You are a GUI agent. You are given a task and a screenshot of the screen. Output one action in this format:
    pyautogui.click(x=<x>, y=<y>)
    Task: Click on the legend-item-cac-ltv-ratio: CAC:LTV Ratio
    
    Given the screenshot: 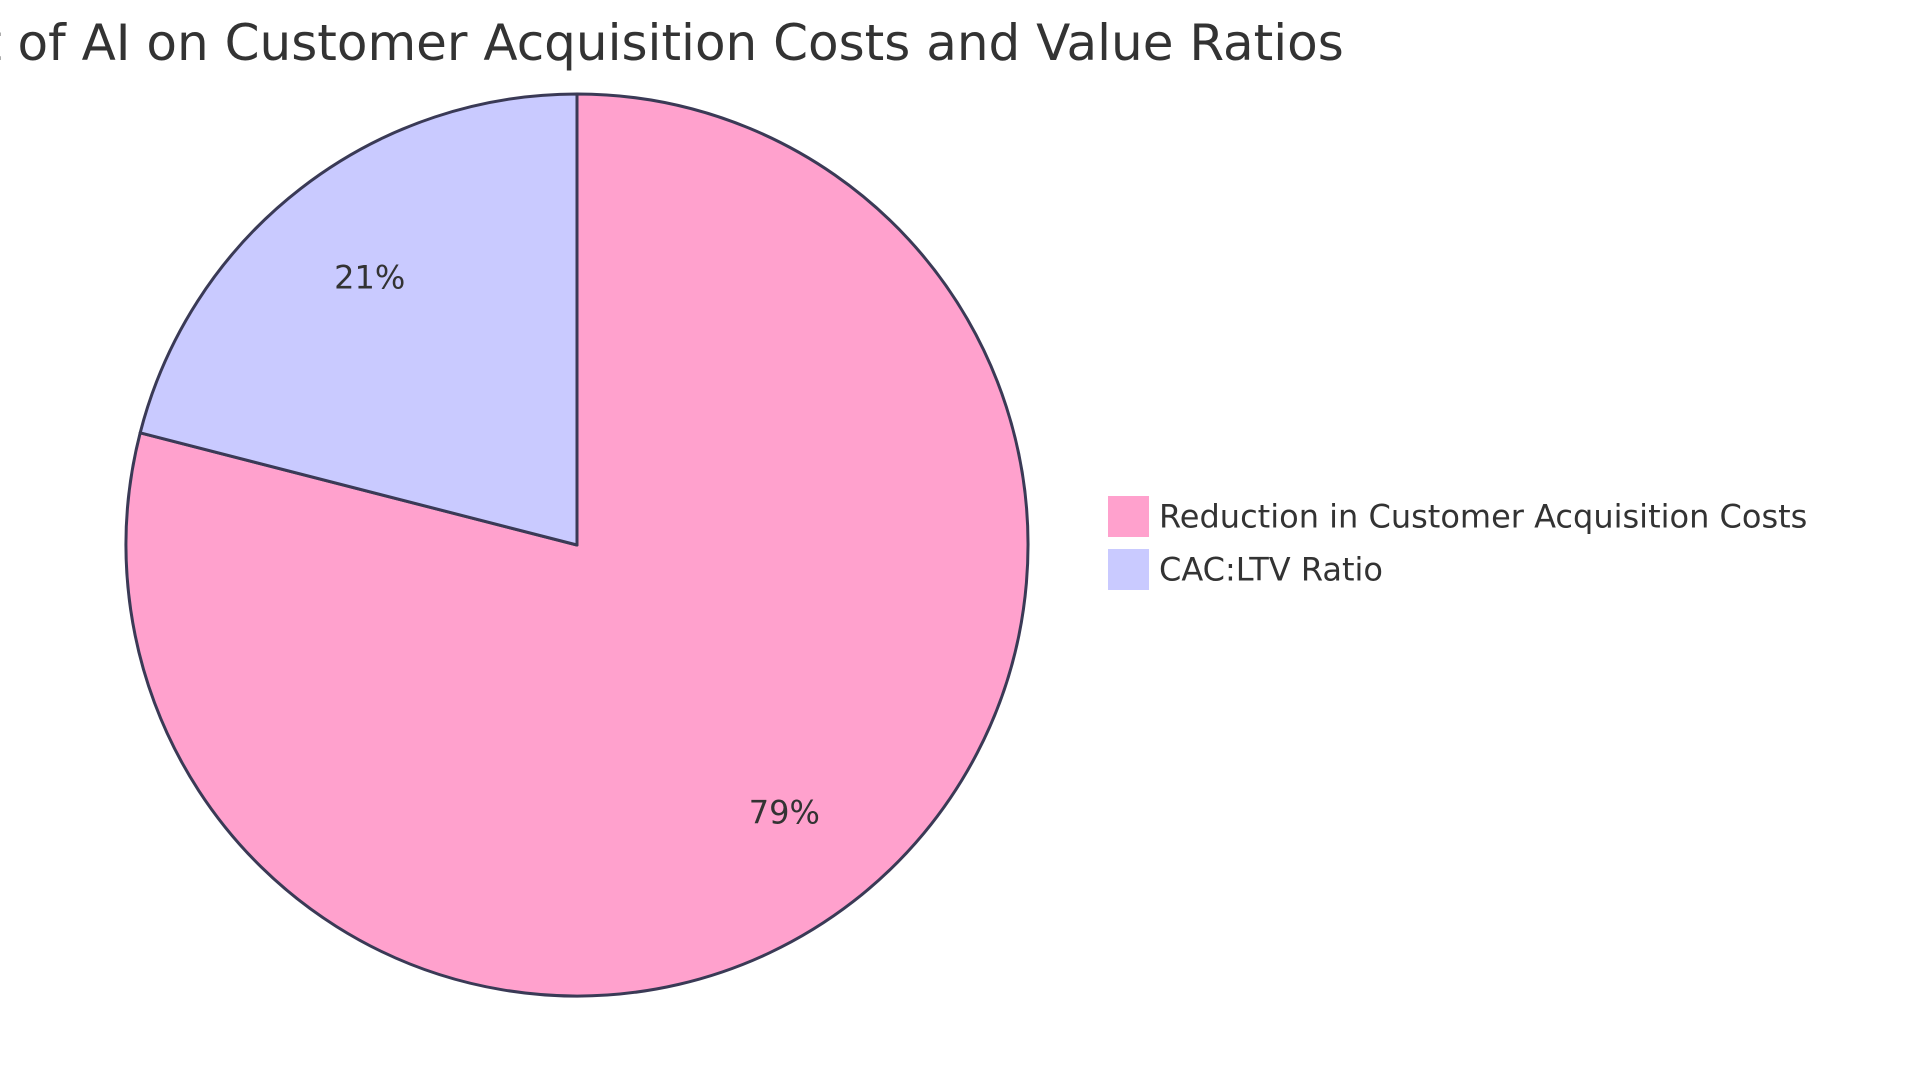 What is the action you would take?
    pyautogui.click(x=1244, y=569)
    